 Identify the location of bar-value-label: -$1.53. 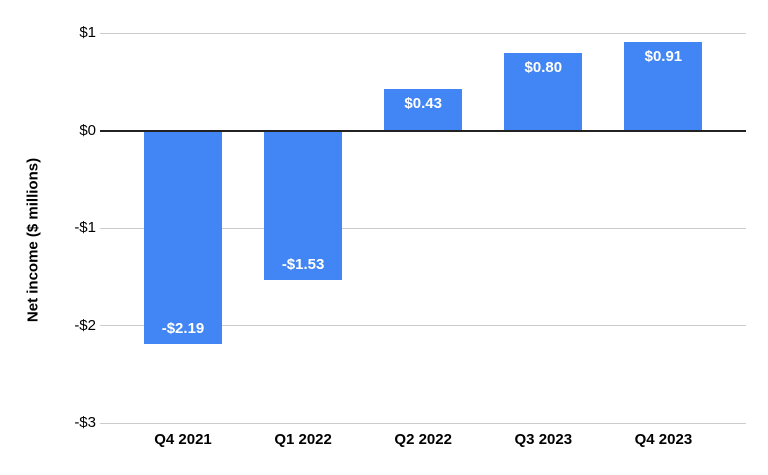
(303, 264).